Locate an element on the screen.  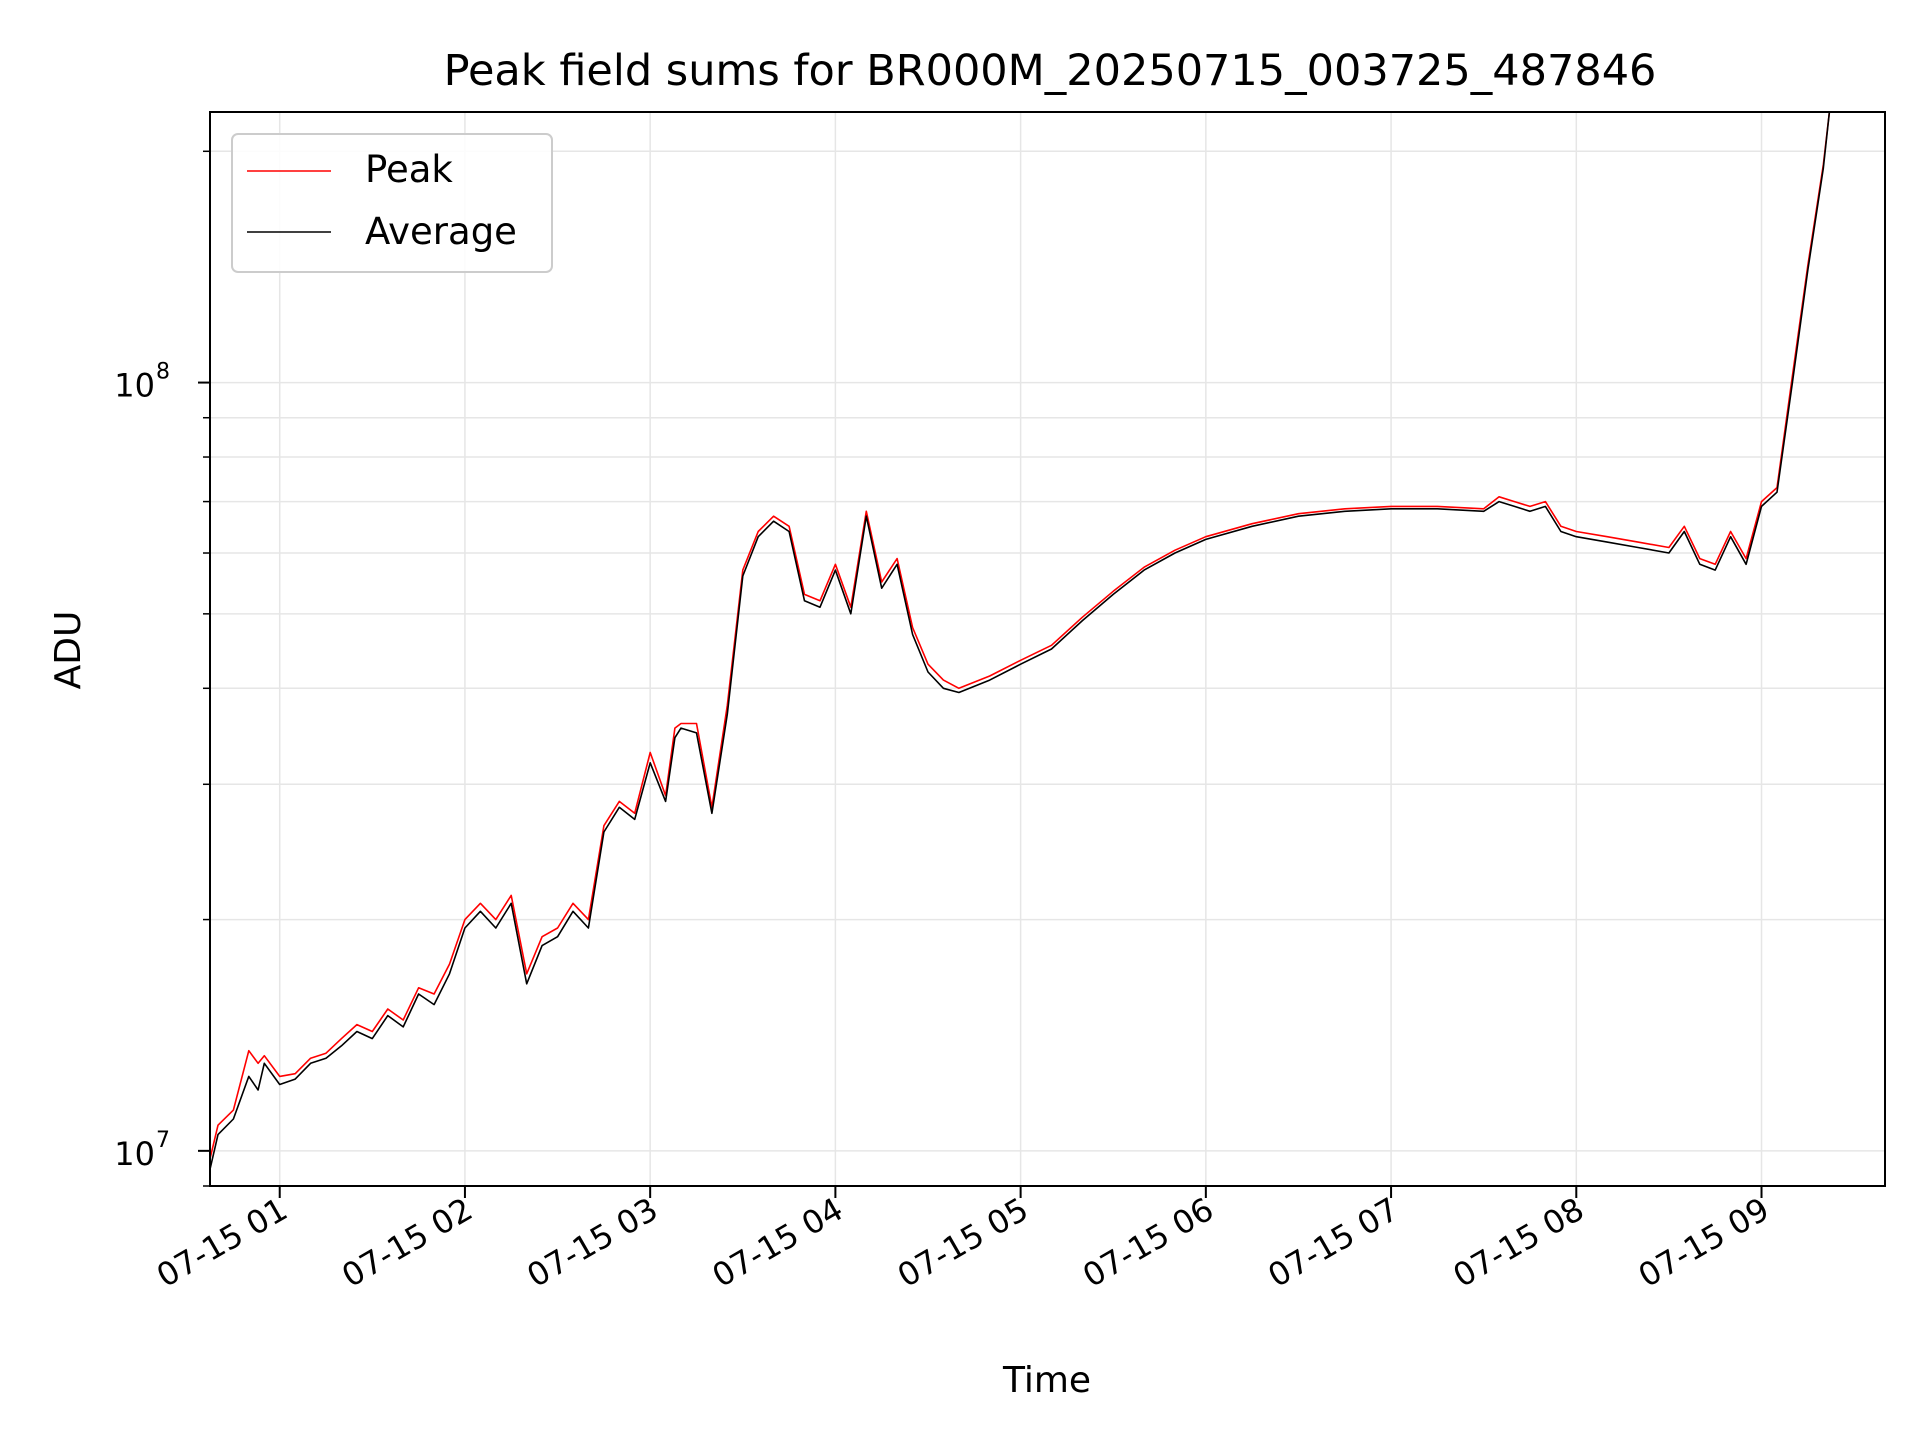
legend-box is located at coordinates (392, 203).